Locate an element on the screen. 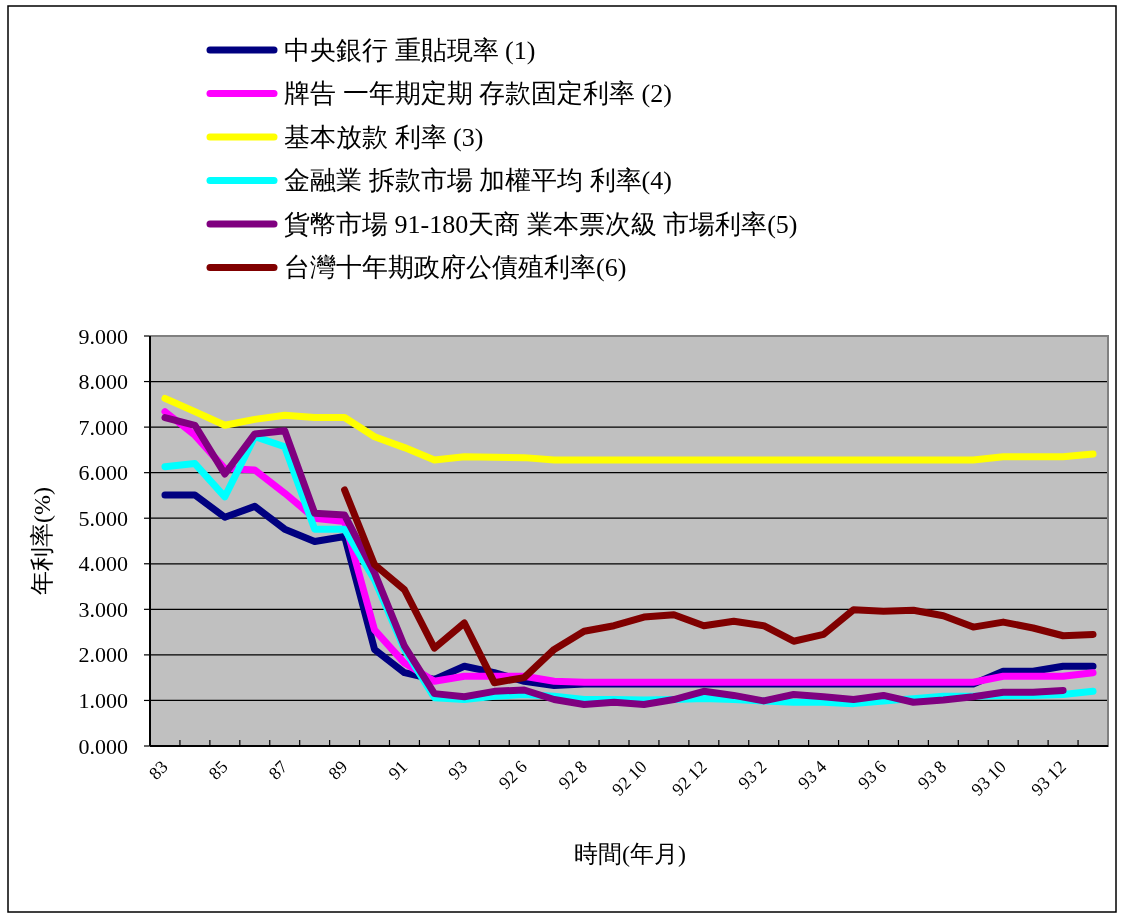 The height and width of the screenshot is (918, 1122). y-tick-label: 1.000 is located at coordinates (103, 700).